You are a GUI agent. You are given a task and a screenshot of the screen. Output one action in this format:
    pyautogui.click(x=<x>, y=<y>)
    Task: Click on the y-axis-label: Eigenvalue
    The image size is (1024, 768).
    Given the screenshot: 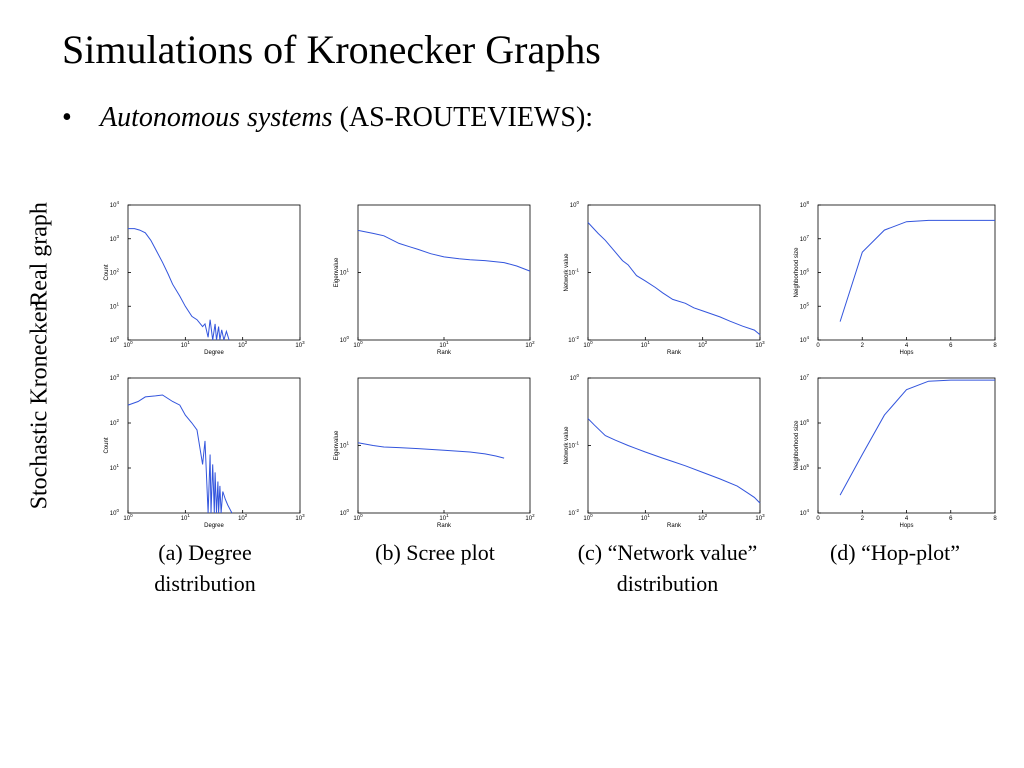 What is the action you would take?
    pyautogui.click(x=337, y=445)
    